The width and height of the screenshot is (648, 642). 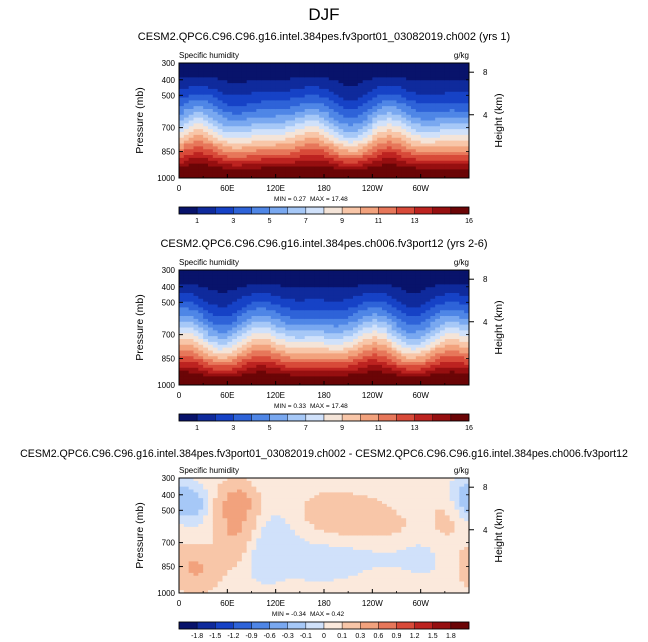 I want to click on colorbar-swatch, so click(x=297, y=210).